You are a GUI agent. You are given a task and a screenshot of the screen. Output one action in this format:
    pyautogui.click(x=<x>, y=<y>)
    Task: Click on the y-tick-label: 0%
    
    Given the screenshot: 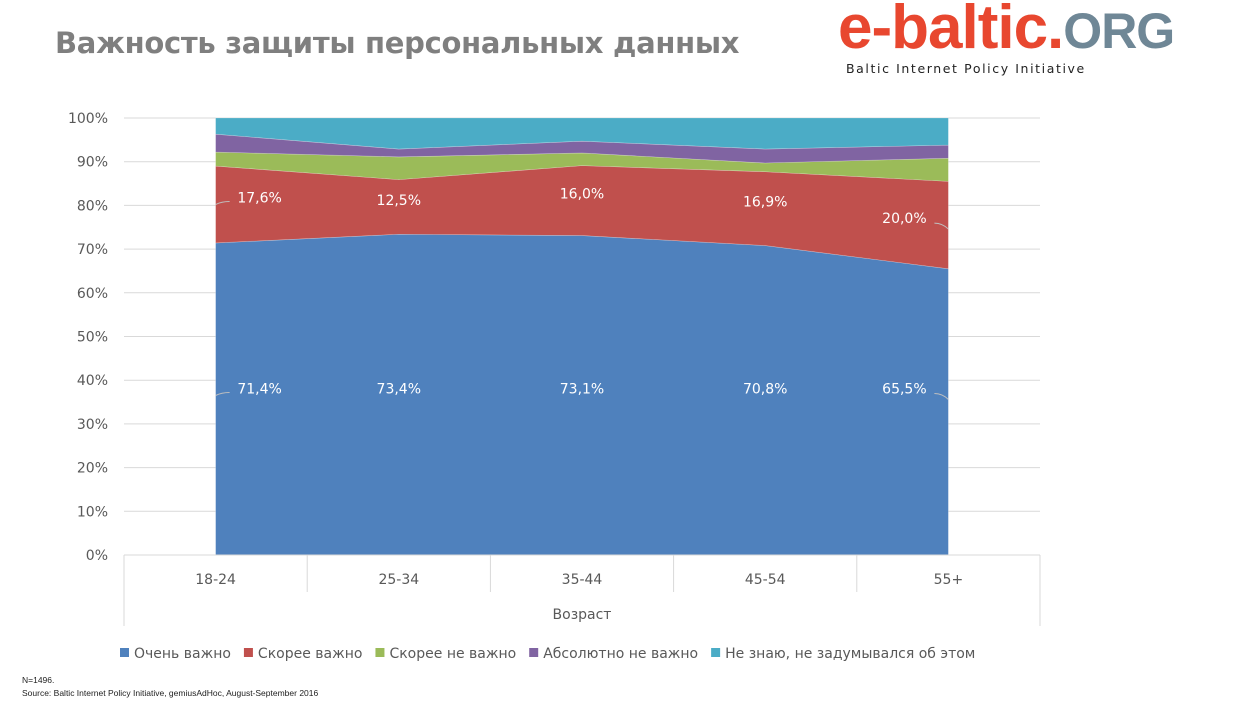 What is the action you would take?
    pyautogui.click(x=97, y=556)
    